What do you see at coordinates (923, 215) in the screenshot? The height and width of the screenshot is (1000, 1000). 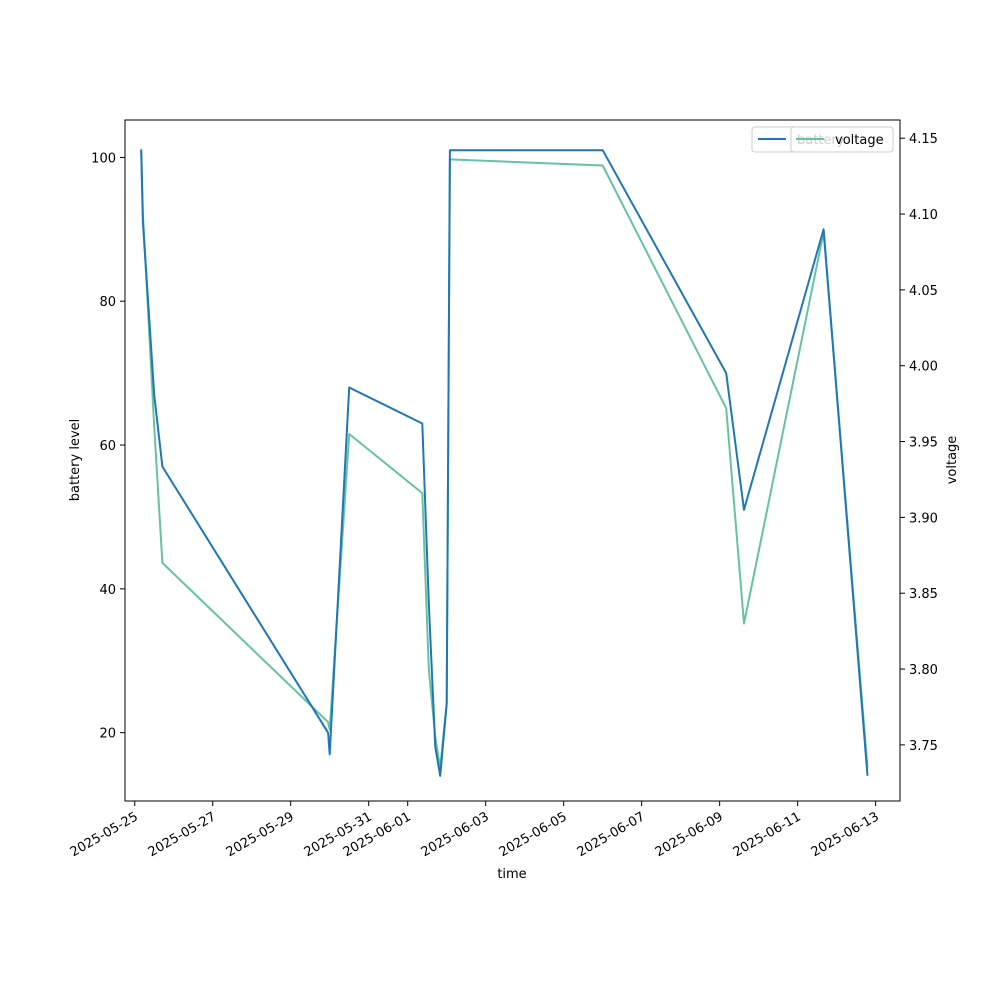 I see `right-tick-label: 4.10` at bounding box center [923, 215].